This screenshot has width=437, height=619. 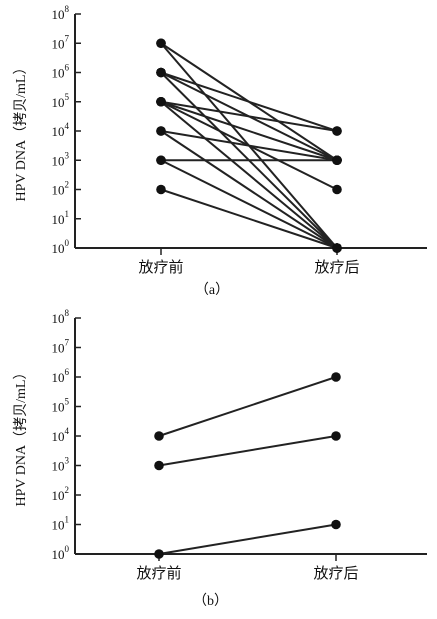 What do you see at coordinates (210, 601) in the screenshot?
I see `panel-label: （b）` at bounding box center [210, 601].